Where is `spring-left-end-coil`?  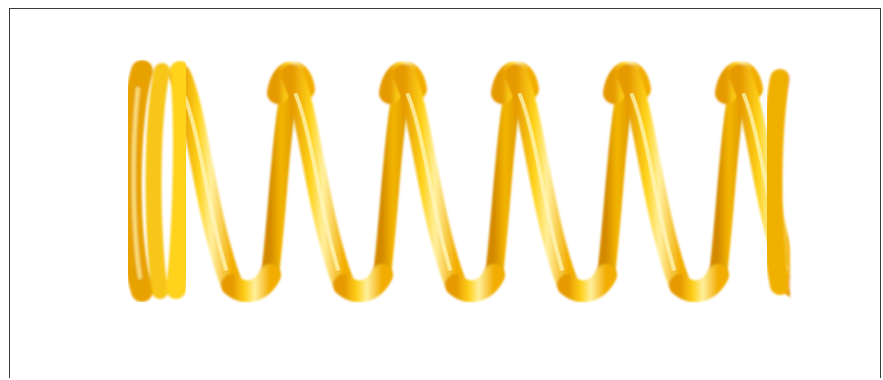 spring-left-end-coil is located at coordinates (156, 181).